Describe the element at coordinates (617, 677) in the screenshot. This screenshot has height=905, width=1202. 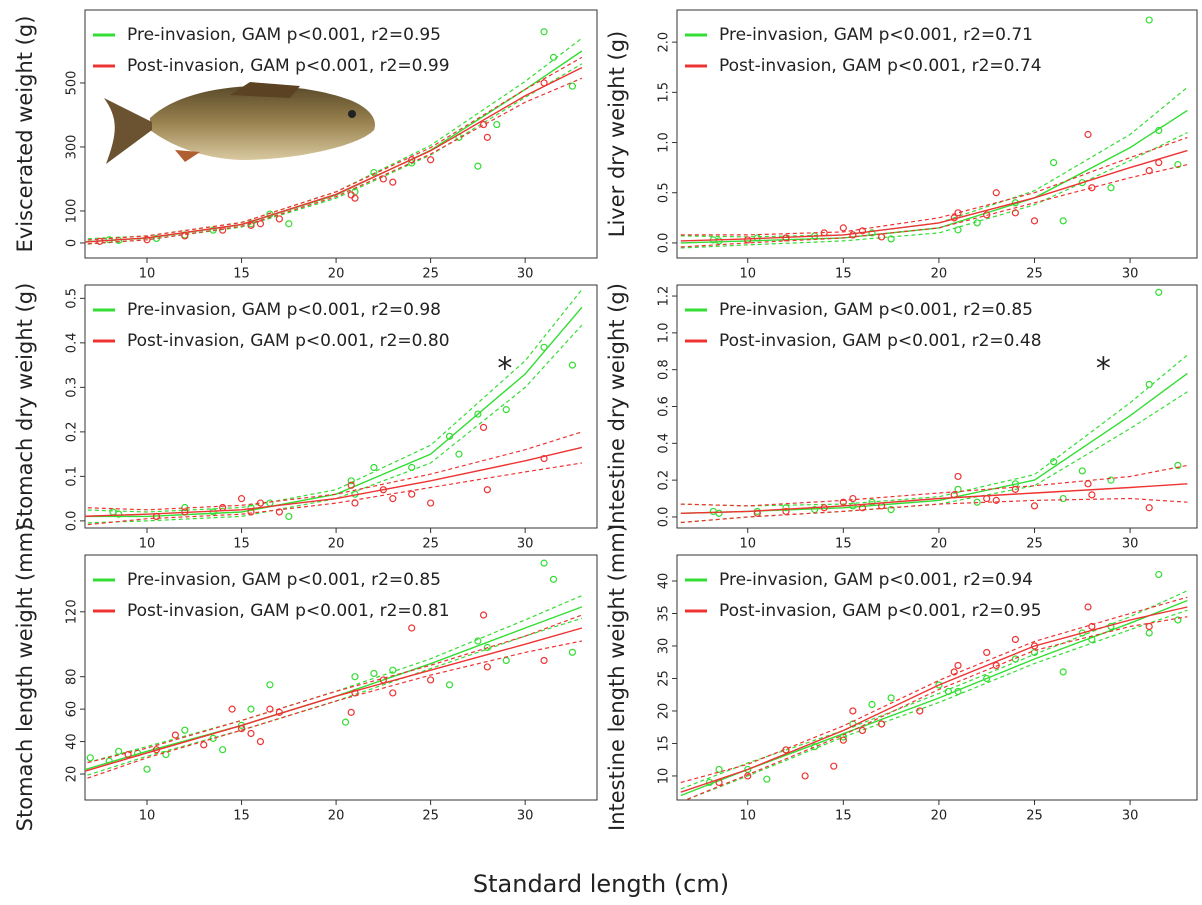
I see `y-axis-label: Intestine length weight (mm)` at that location.